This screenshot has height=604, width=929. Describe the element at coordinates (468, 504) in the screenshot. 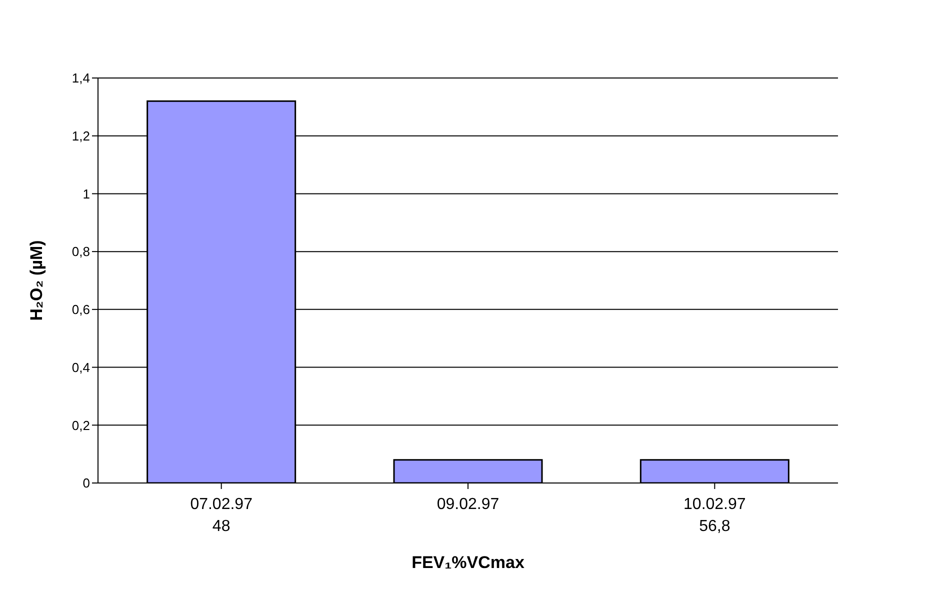

I see `x-tick-label: 09.02.97` at that location.